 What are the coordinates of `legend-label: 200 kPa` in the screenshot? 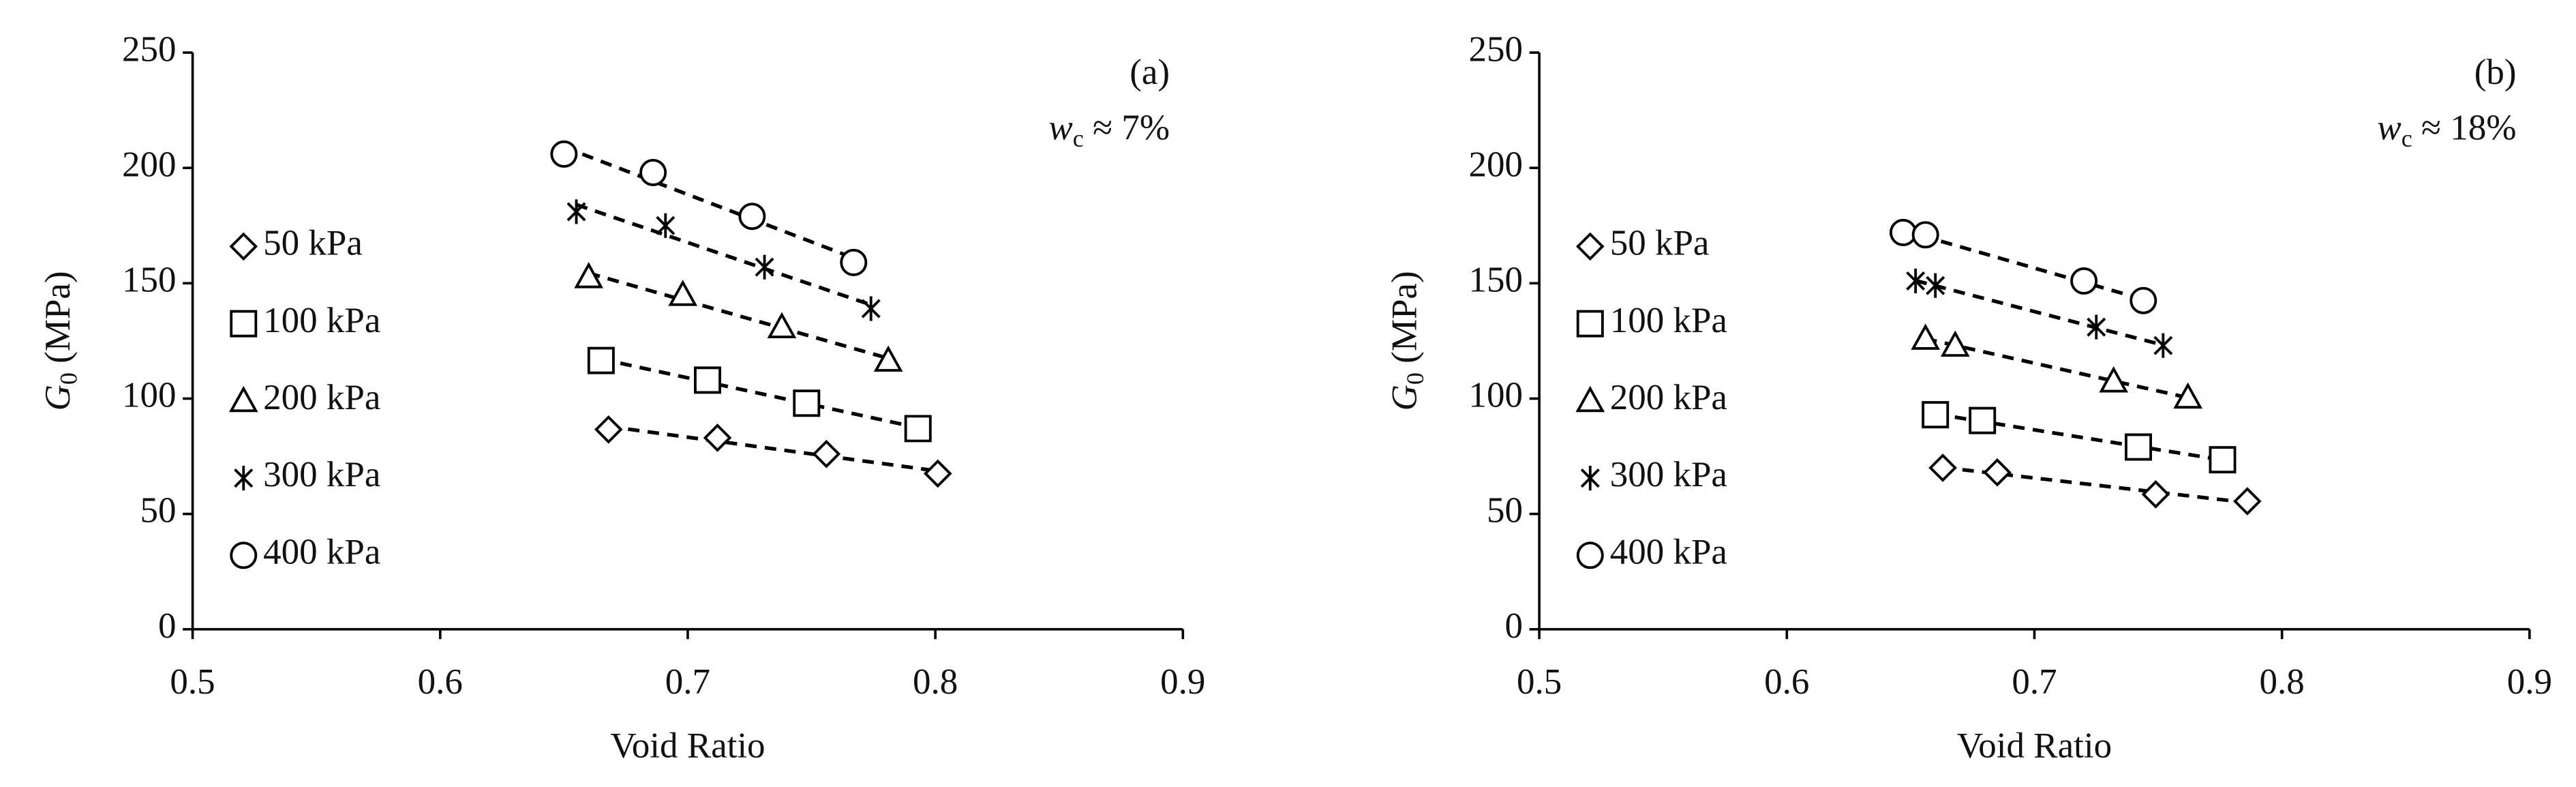 It's located at (322, 397).